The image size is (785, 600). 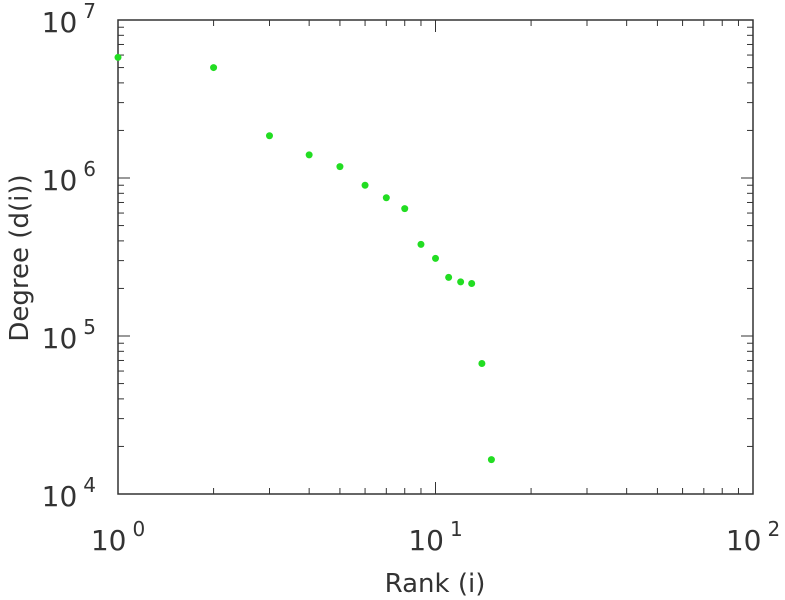 I want to click on y-axis-label: Degree (d(i)), so click(x=20, y=257).